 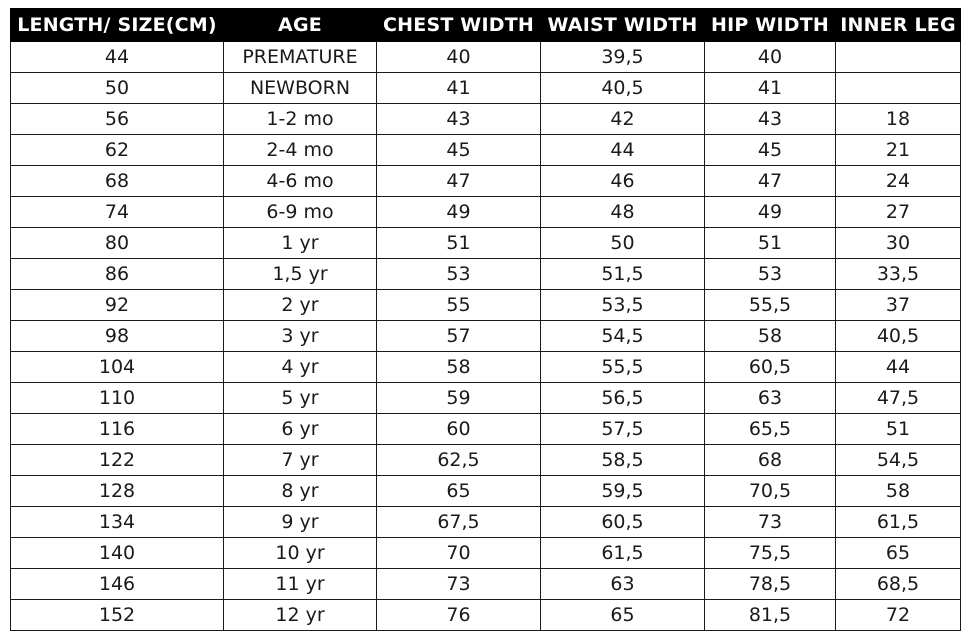 I want to click on table-row: 92 2 yr 55 53,5 55,5 37, so click(x=485, y=305).